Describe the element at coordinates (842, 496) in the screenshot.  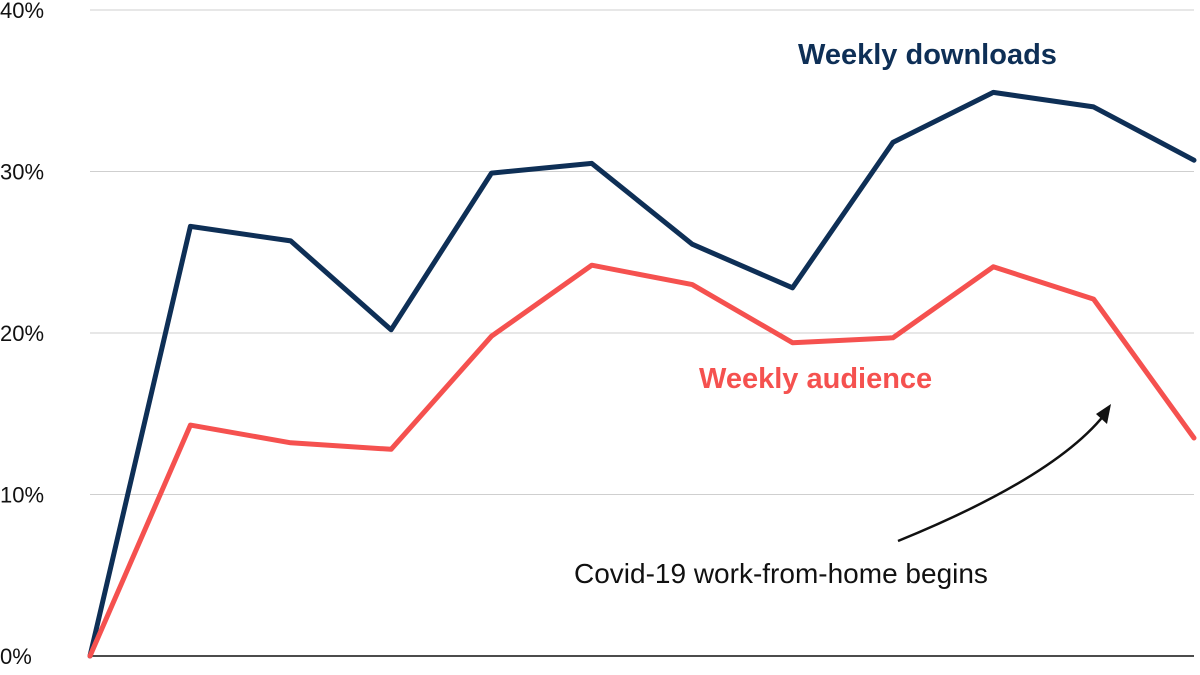
I see `annotation: Covid-19 work-from-home begins` at that location.